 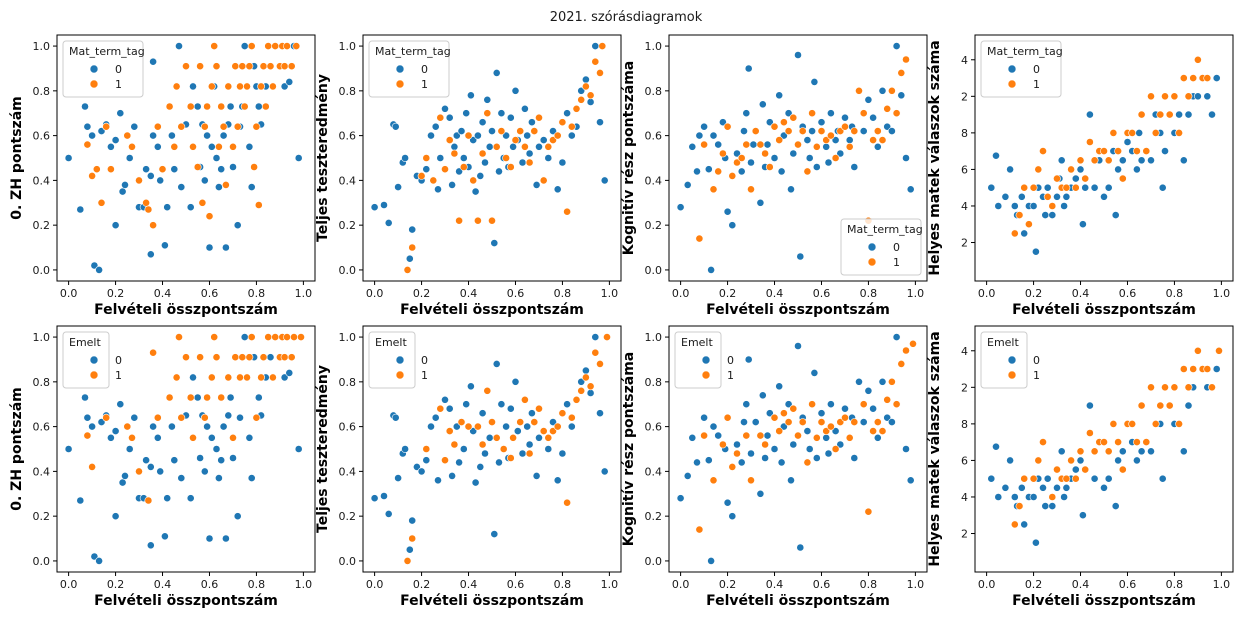 What do you see at coordinates (348, 136) in the screenshot?
I see `y-tick-label: 0.6` at bounding box center [348, 136].